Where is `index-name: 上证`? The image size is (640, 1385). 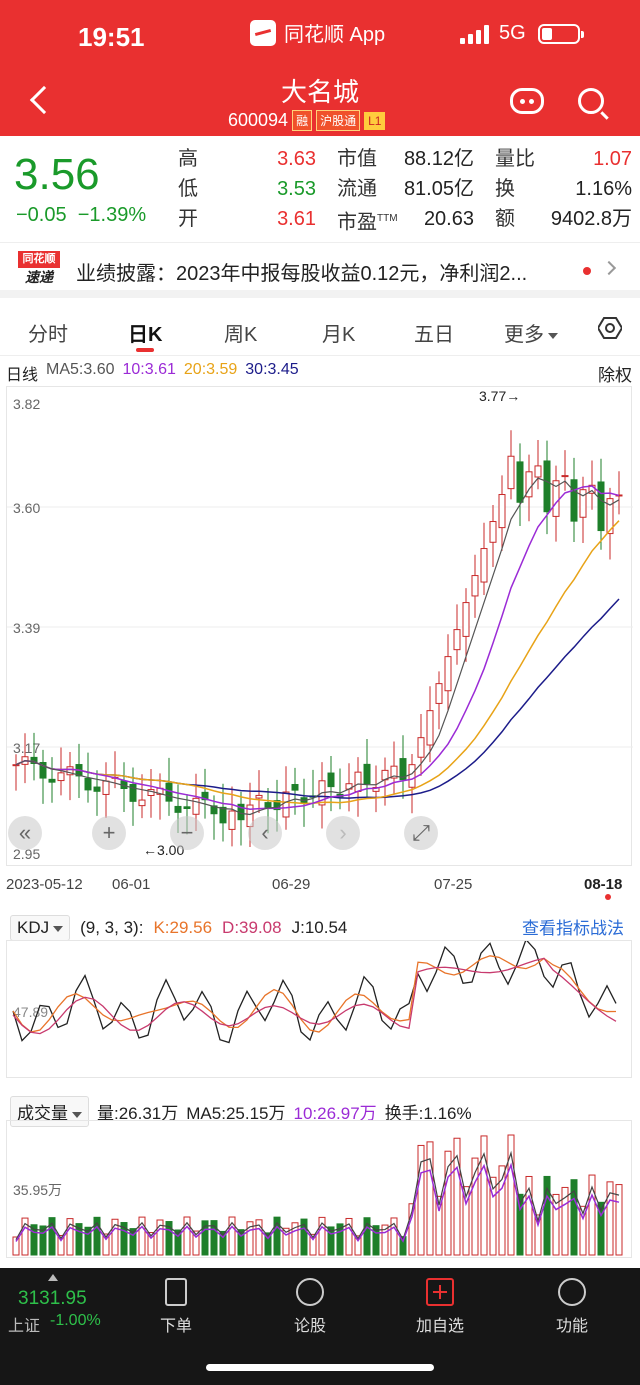
index-name: 上证 is located at coordinates (24, 1326).